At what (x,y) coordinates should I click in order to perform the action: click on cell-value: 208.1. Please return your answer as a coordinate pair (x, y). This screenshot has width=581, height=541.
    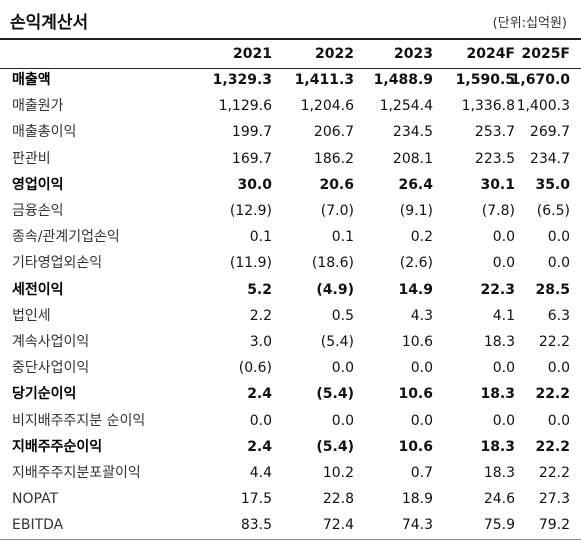
    Looking at the image, I should click on (412, 158).